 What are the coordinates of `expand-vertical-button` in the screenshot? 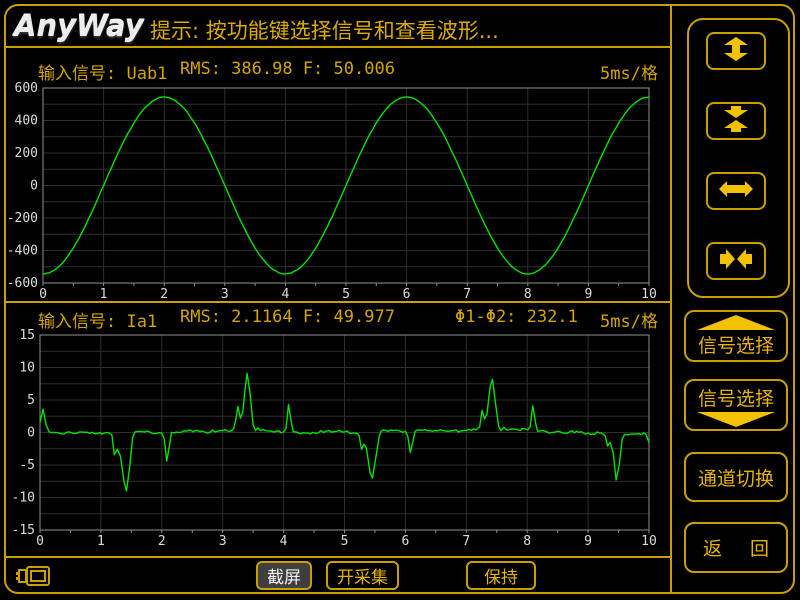 It's located at (736, 51).